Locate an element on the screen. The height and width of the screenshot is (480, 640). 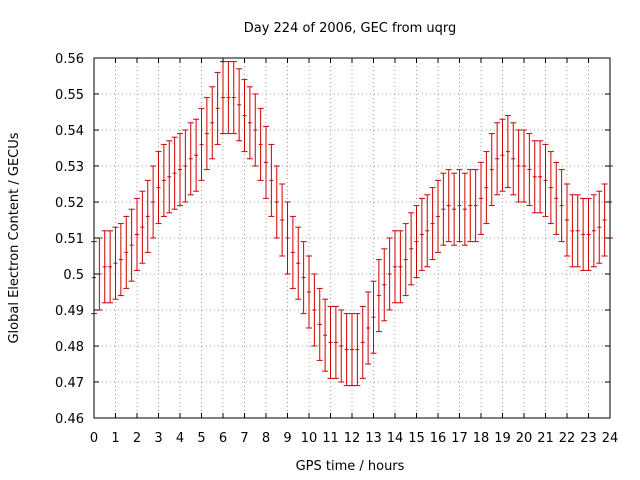
x-tick-label: 21 is located at coordinates (545, 438).